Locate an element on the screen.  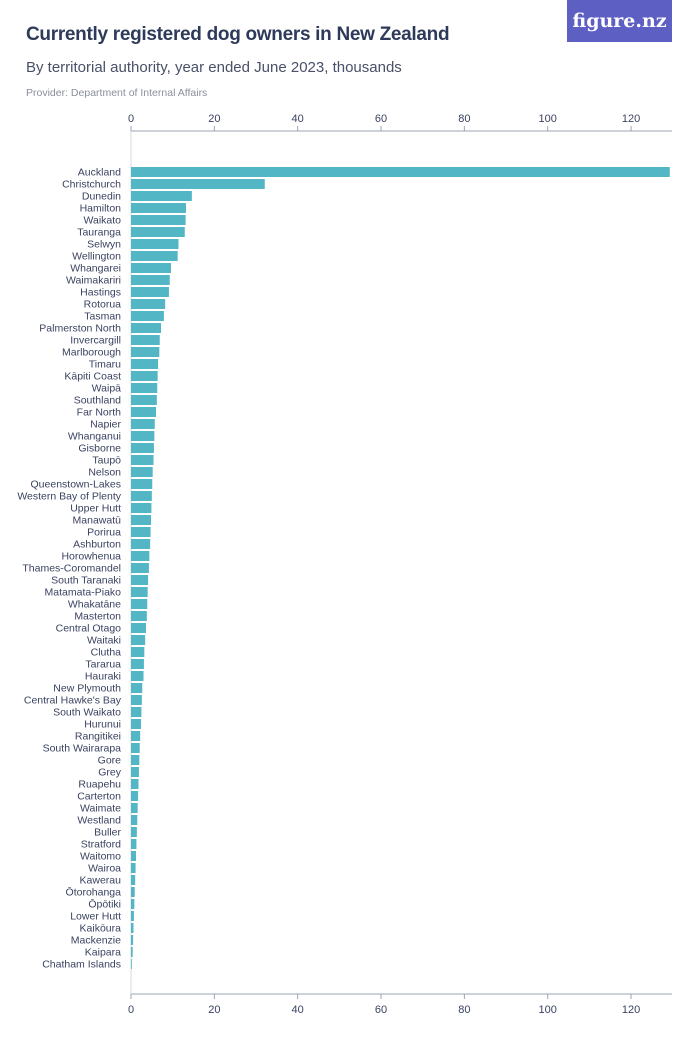
category-label: Timaru is located at coordinates (105, 365).